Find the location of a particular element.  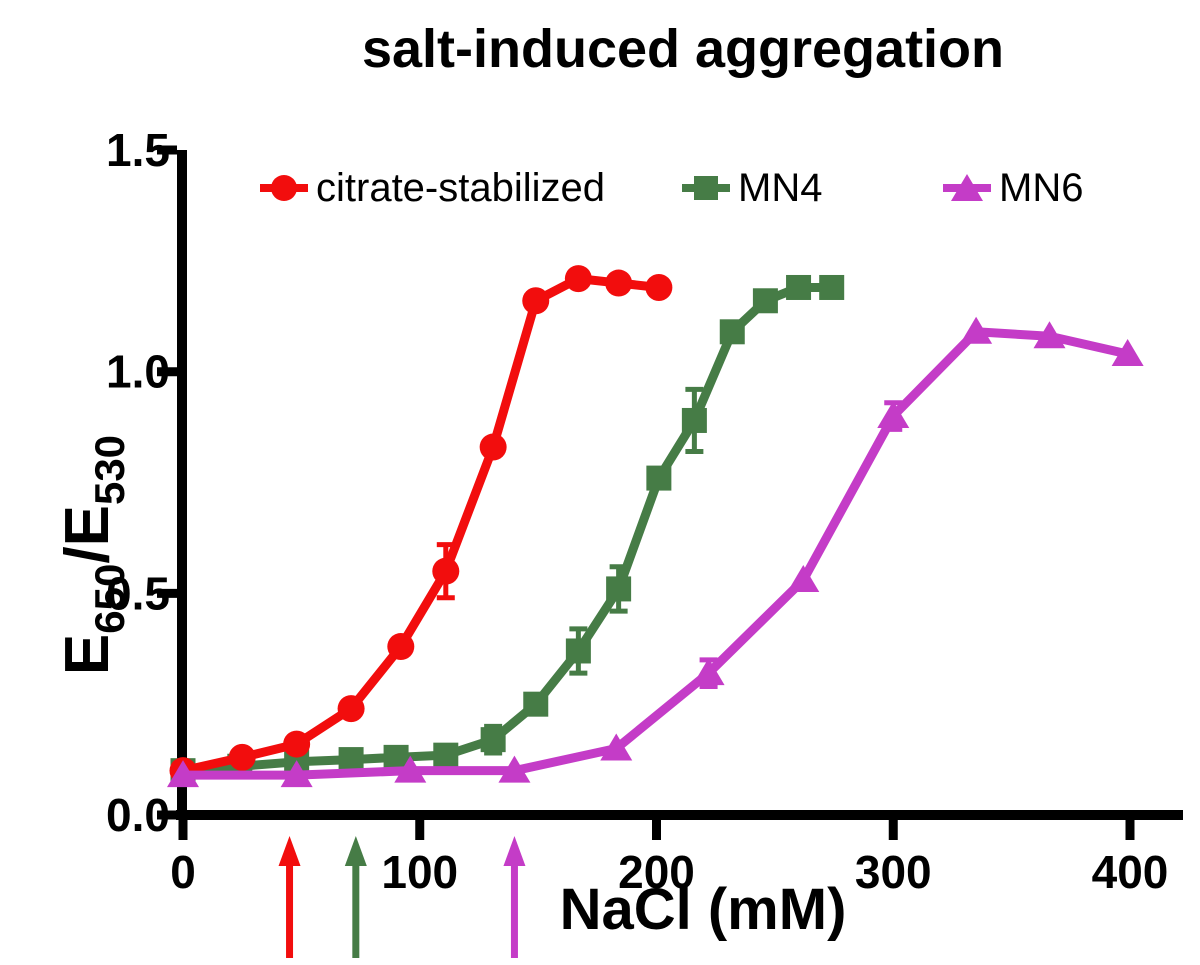

square-marker-icon is located at coordinates (706, 188).